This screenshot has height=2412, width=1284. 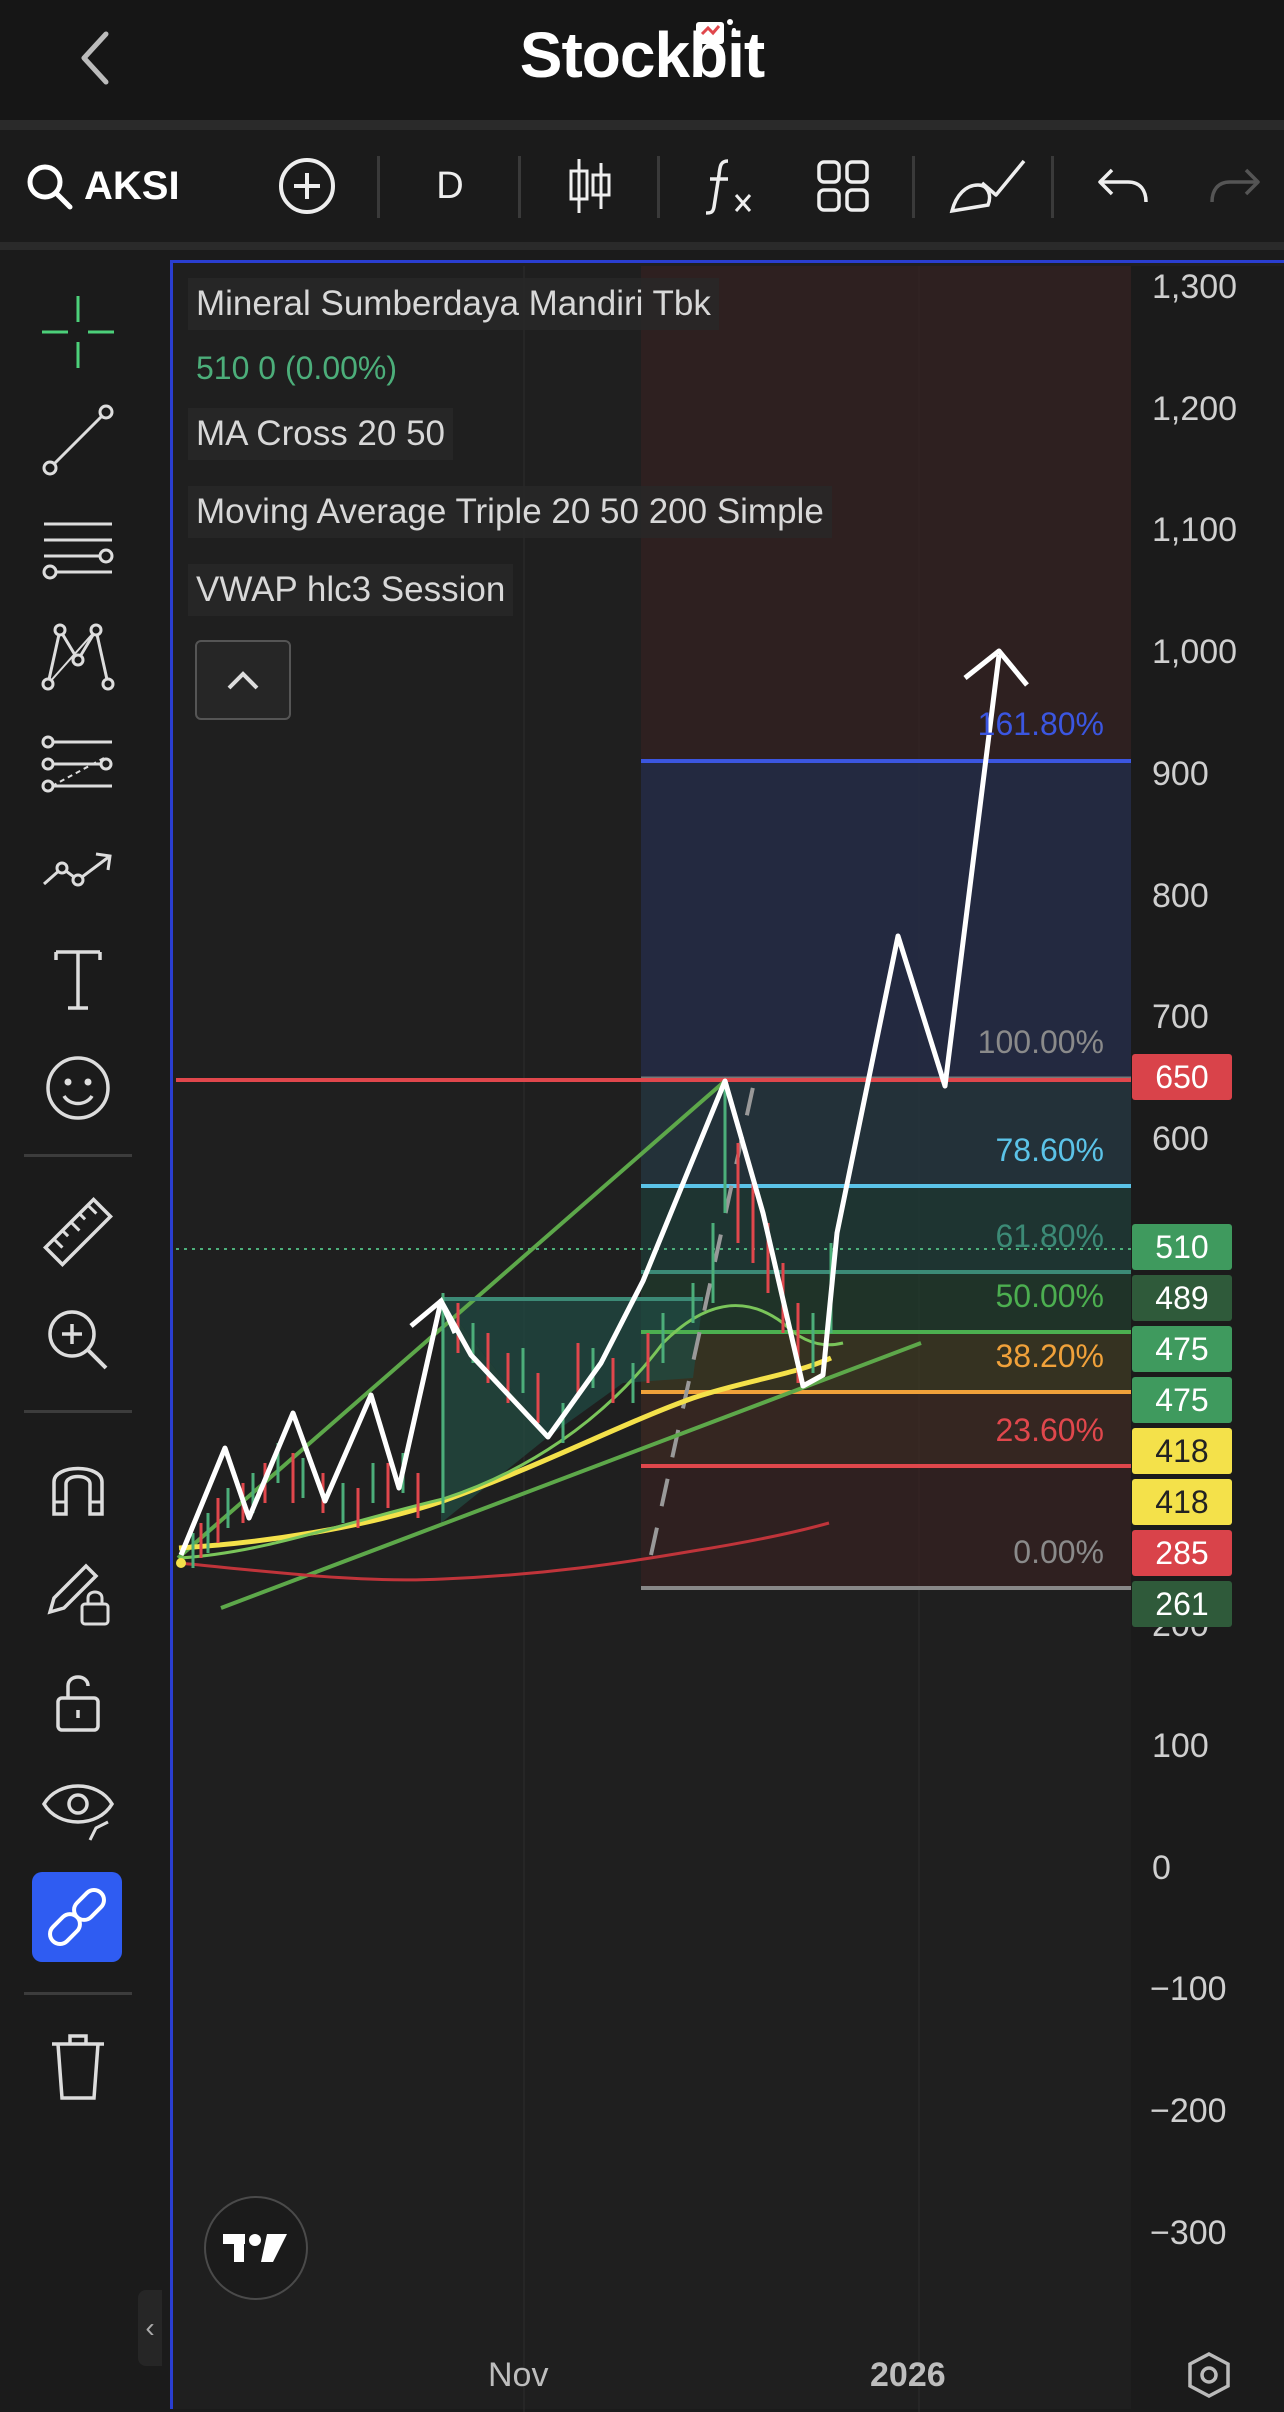 I want to click on layout-button, so click(x=843, y=186).